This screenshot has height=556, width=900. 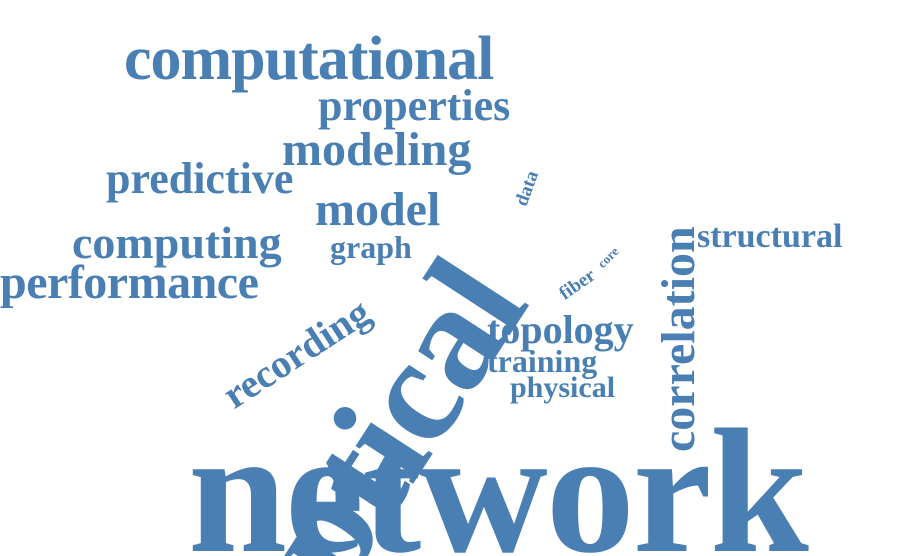 I want to click on word-performance: performance, so click(x=129, y=282).